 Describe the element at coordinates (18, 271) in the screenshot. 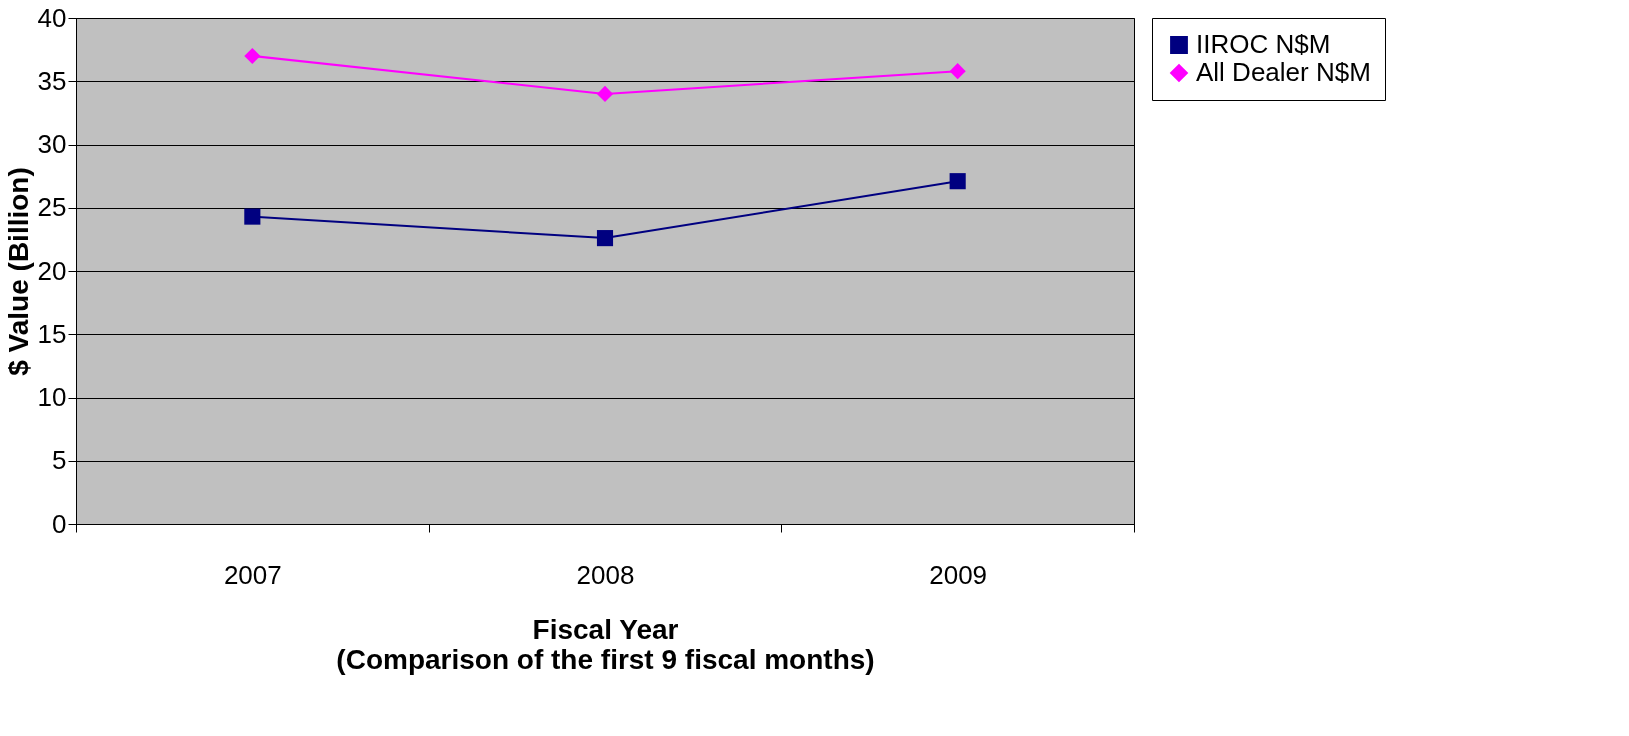

I see `y-axis-title: $ Value (Billion)` at that location.